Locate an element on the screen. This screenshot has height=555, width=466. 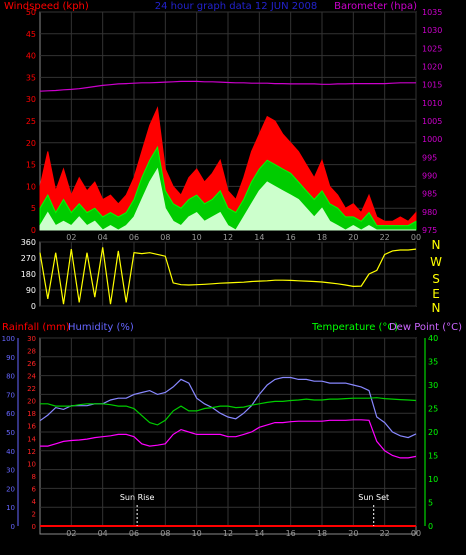
temperature-y-tick-1: 5 is located at coordinates (430, 503).